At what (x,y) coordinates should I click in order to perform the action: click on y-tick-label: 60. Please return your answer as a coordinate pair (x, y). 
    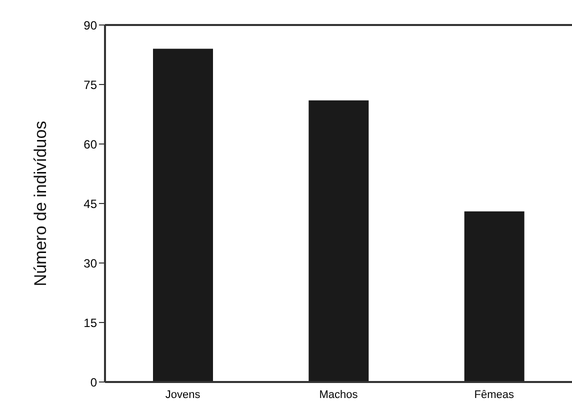
    Looking at the image, I should click on (91, 144).